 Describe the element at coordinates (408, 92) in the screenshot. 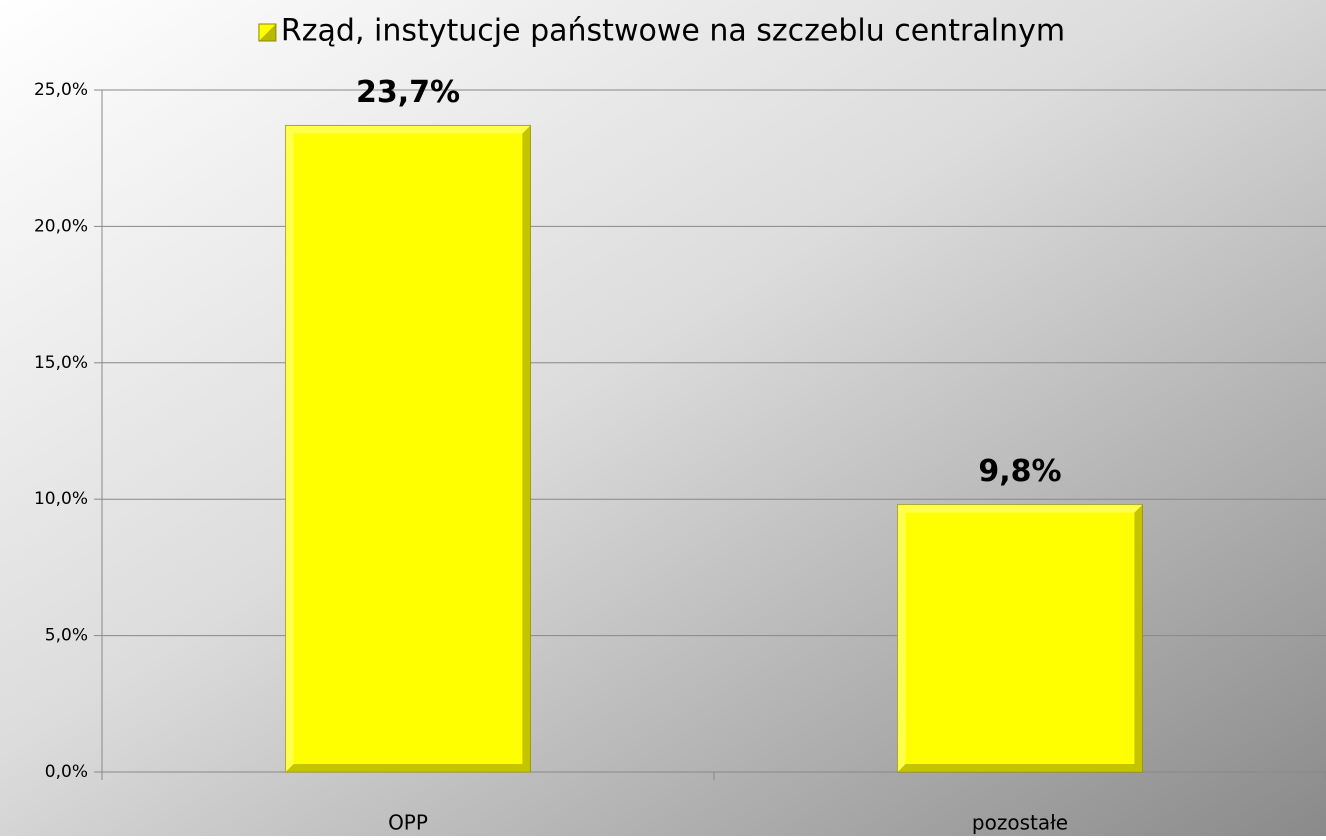

I see `data-label: 23,7%` at that location.